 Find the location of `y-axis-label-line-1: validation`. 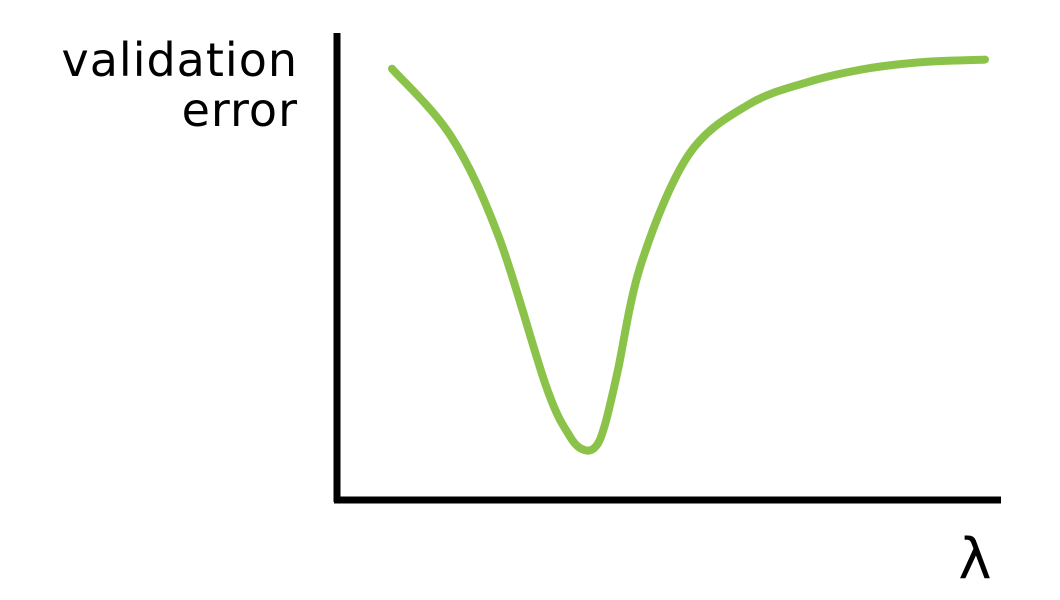

y-axis-label-line-1: validation is located at coordinates (180, 60).